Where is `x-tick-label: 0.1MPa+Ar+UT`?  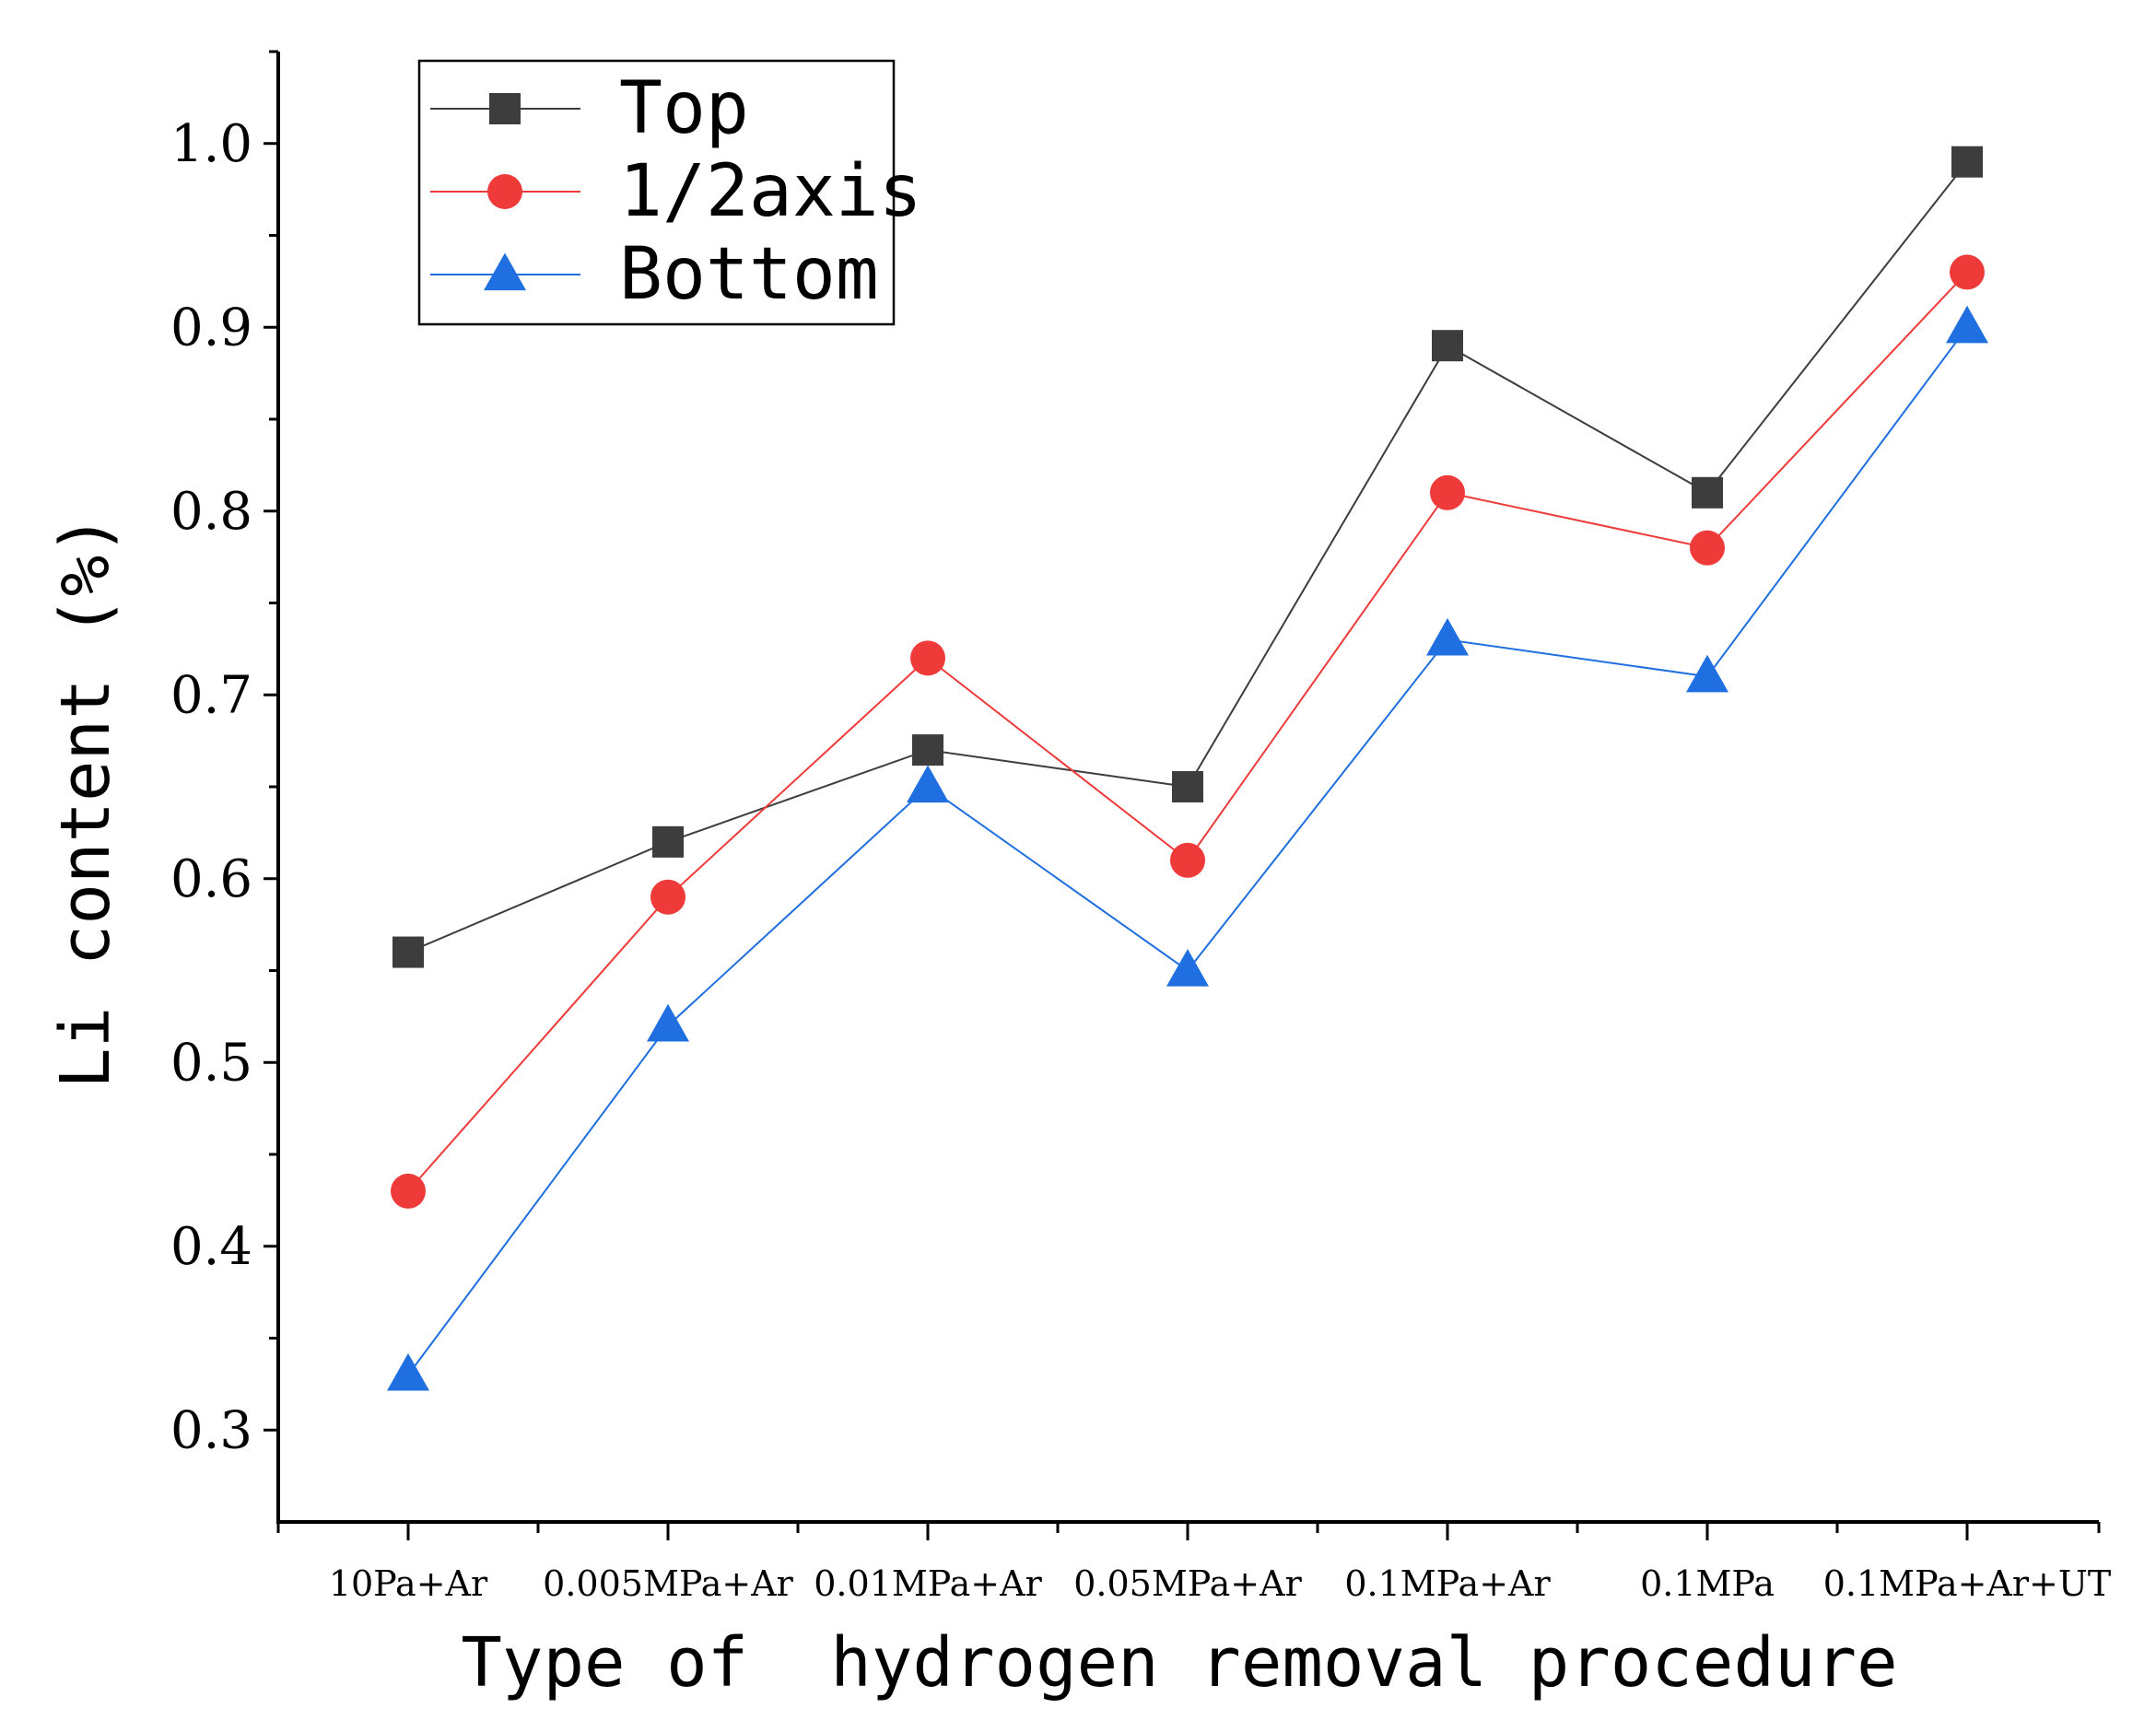
x-tick-label: 0.1MPa+Ar+UT is located at coordinates (1967, 1583).